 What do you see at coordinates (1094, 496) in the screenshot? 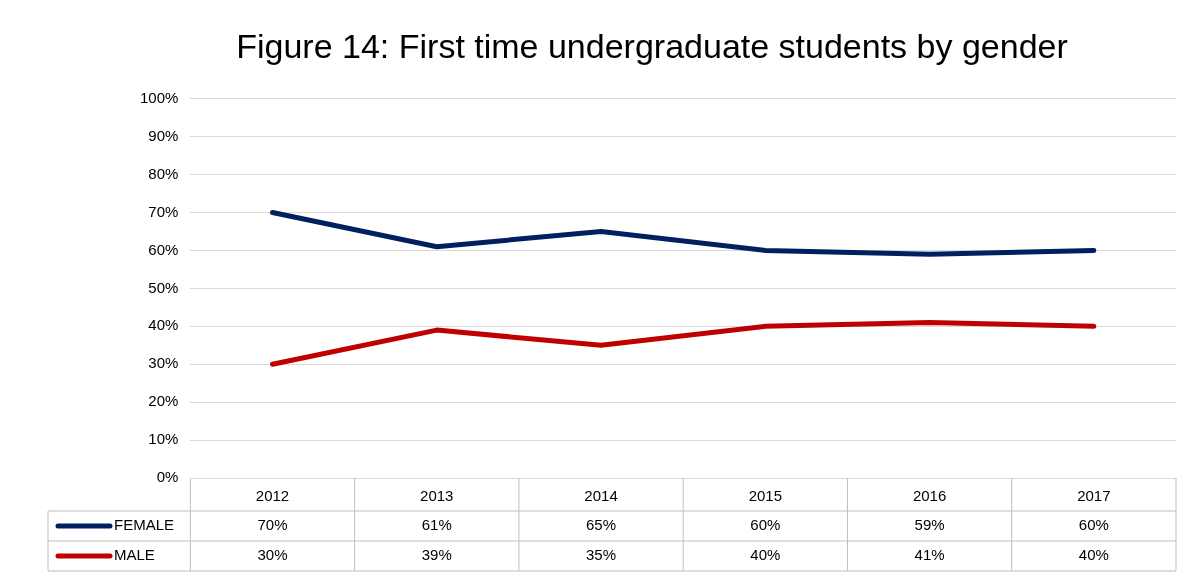
I see `x-tick-label: 2017` at bounding box center [1094, 496].